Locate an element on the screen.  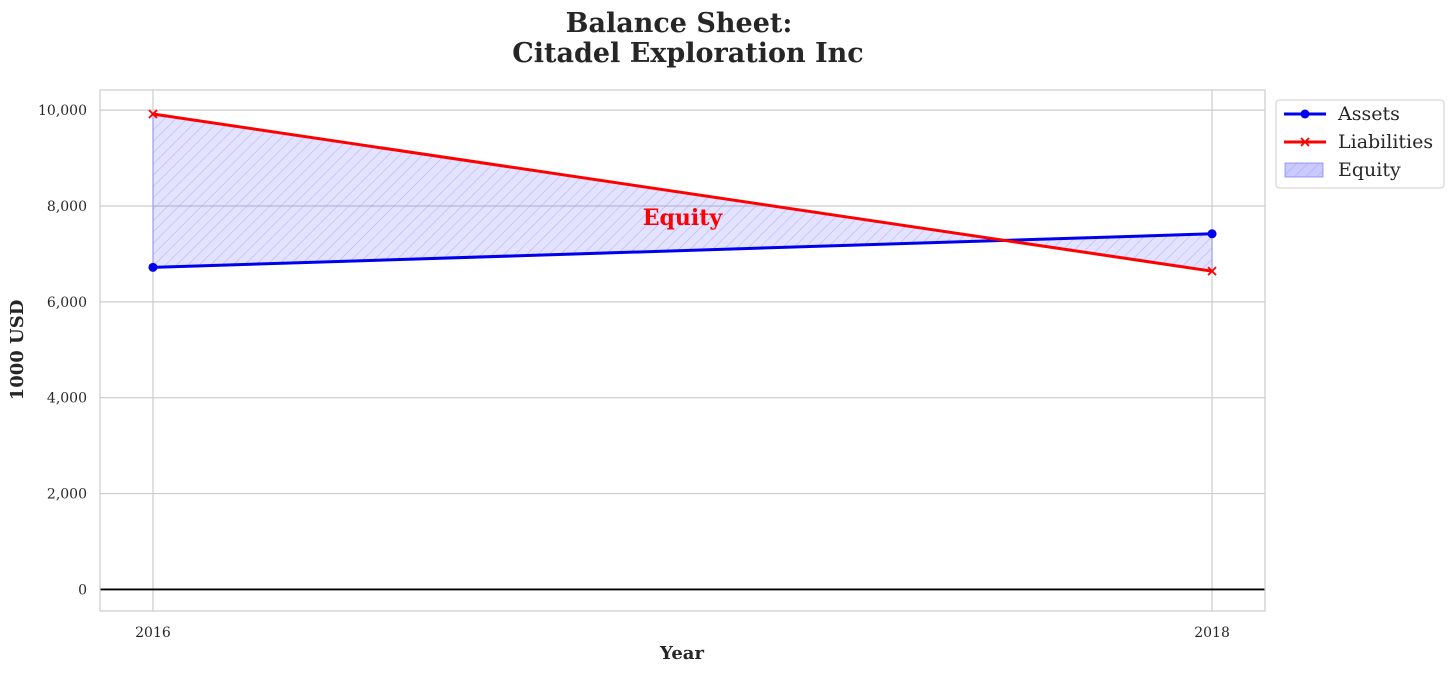
y-tick-label: 6,000 is located at coordinates (67, 303).